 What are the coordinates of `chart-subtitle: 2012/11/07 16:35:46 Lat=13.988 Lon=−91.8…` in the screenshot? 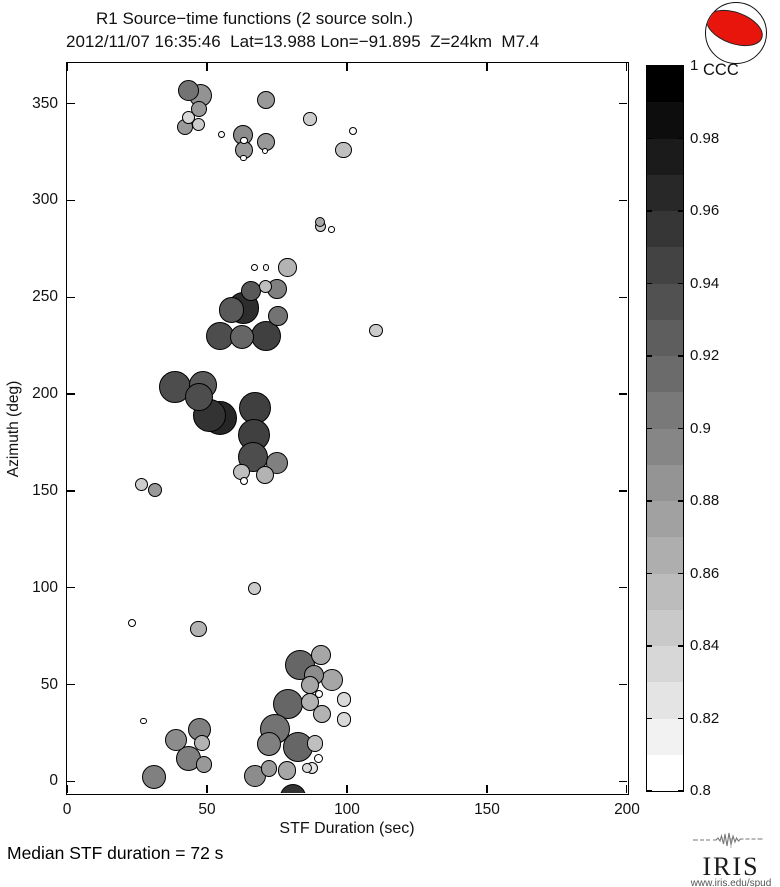 It's located at (303, 41).